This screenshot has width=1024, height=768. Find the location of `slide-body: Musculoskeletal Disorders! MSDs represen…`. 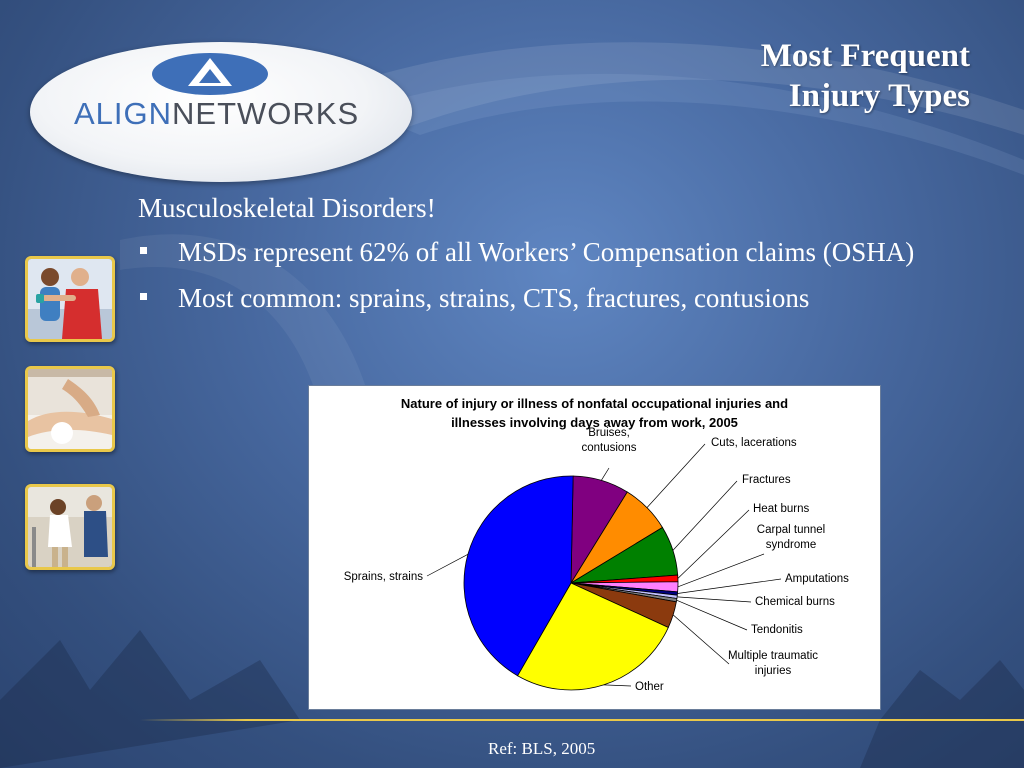

slide-body: Musculoskeletal Disorders! MSDs represen… is located at coordinates (555, 258).